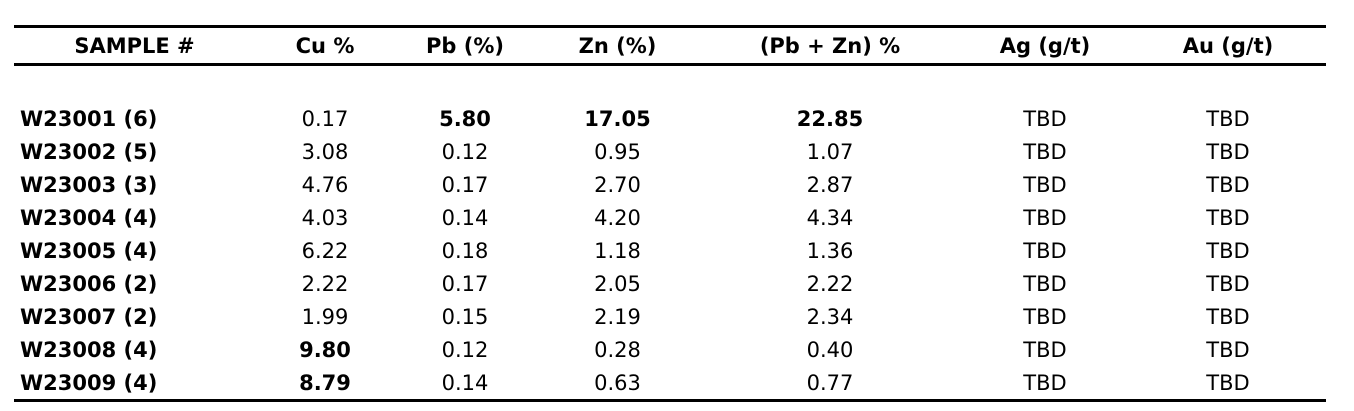 The height and width of the screenshot is (411, 1354). I want to click on pbzn-cell: 1.07, so click(830, 151).